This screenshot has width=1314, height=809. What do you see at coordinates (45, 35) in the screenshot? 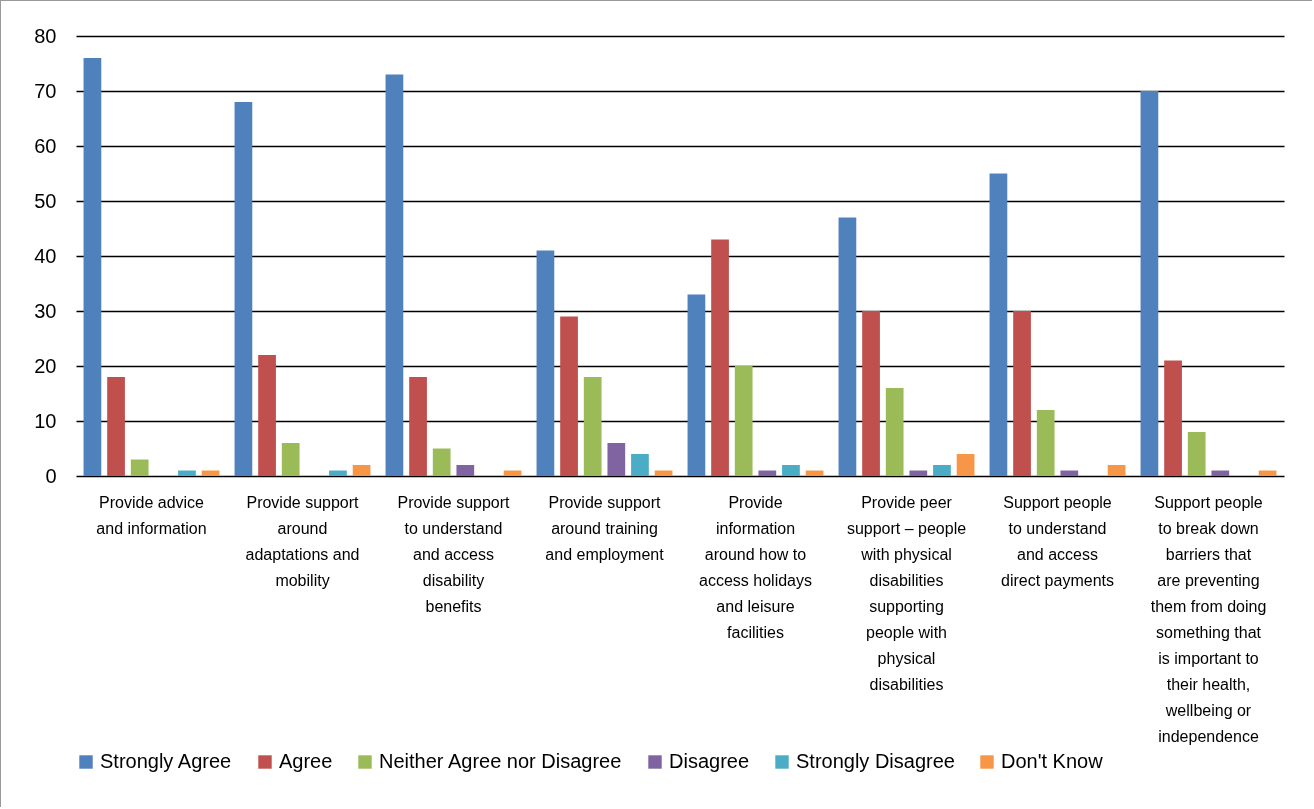
I see `y-tick-label: 80` at bounding box center [45, 35].